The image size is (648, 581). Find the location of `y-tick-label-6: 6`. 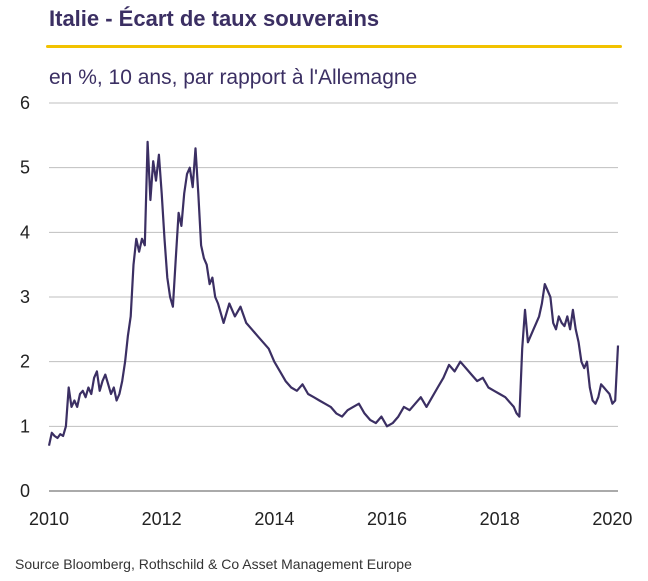

y-tick-label-6: 6 is located at coordinates (25, 103).